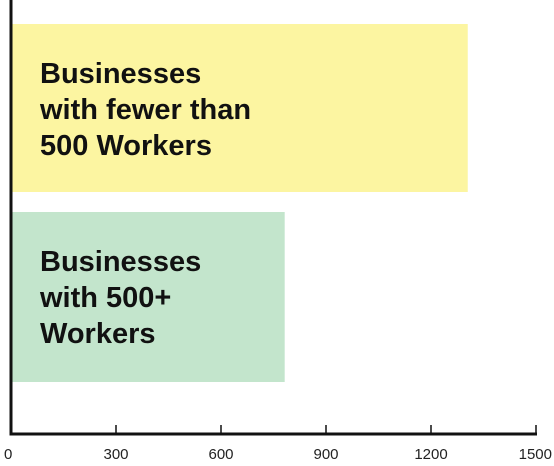 Image resolution: width=554 pixels, height=466 pixels. What do you see at coordinates (8, 454) in the screenshot?
I see `x-tick-label: 0` at bounding box center [8, 454].